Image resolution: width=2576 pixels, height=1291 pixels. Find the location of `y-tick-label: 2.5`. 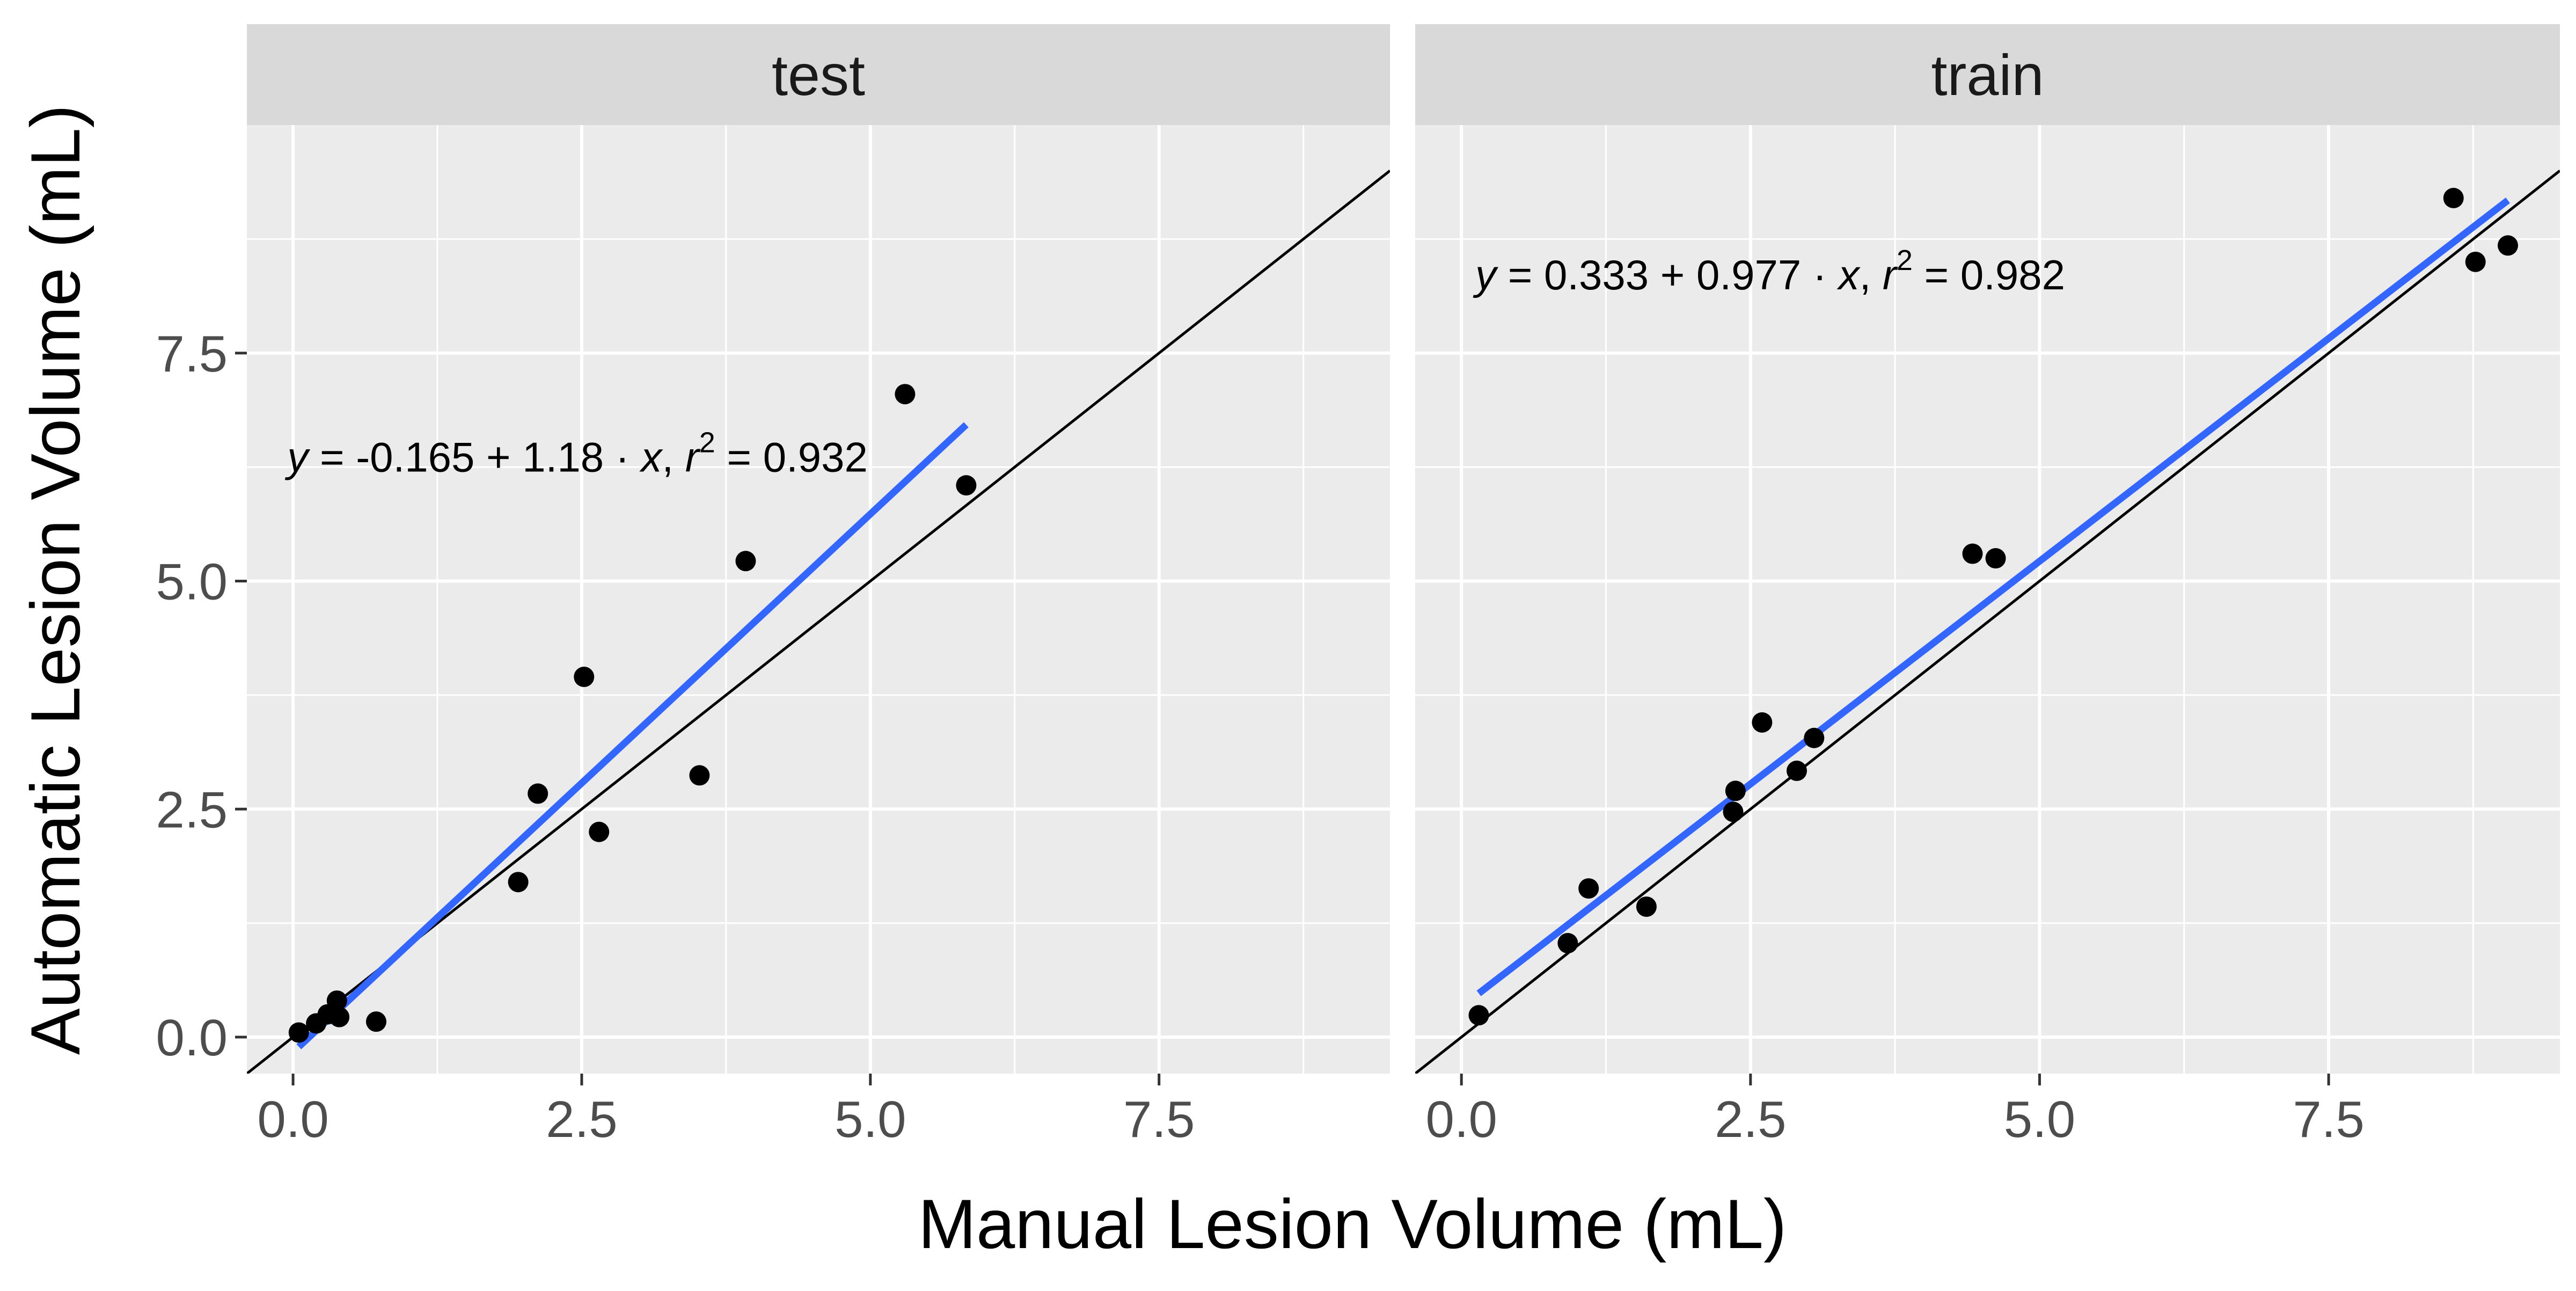

y-tick-label: 2.5 is located at coordinates (192, 809).